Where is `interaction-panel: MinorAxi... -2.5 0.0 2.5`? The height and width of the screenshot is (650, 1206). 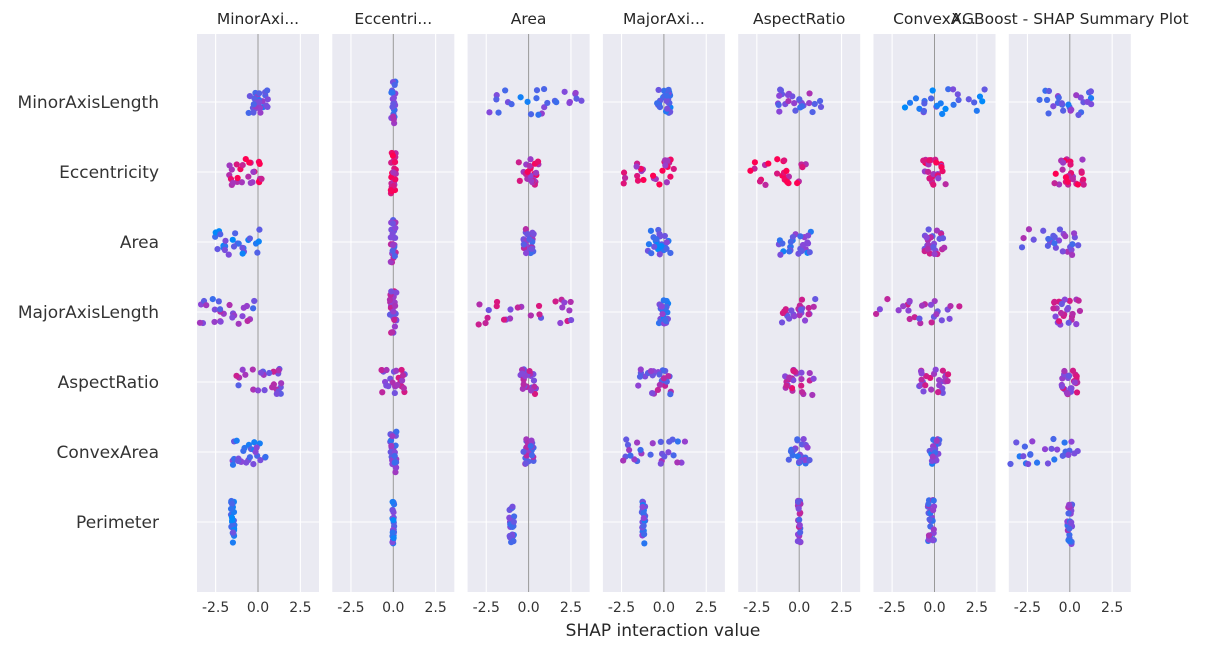 interaction-panel: MinorAxi... -2.5 0.0 2.5 is located at coordinates (257, 313).